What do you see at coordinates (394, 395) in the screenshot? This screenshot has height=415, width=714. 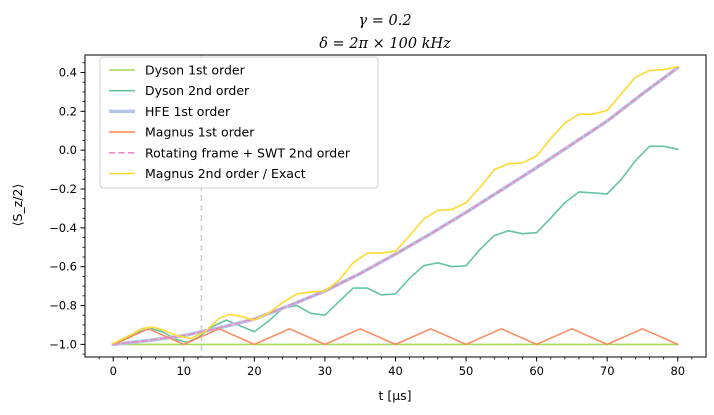 I see `x-axis-label: t [μs]` at bounding box center [394, 395].